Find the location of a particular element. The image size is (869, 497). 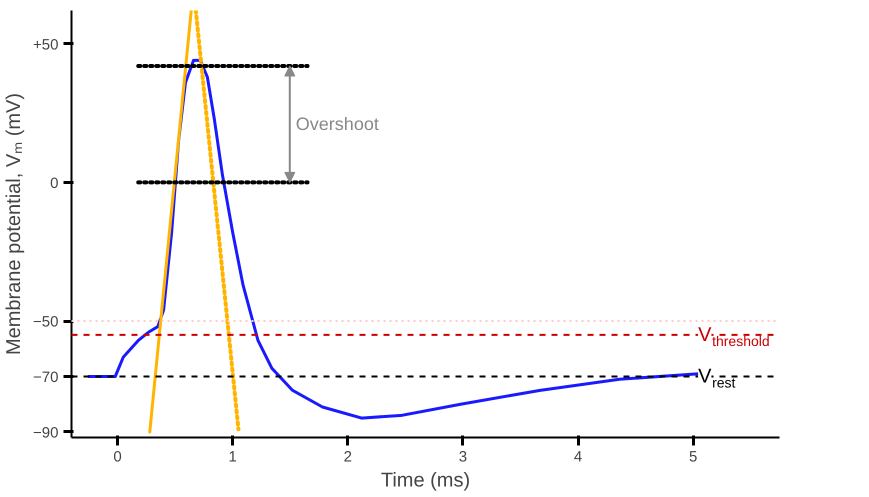

x-tick-label: 2 is located at coordinates (348, 457).